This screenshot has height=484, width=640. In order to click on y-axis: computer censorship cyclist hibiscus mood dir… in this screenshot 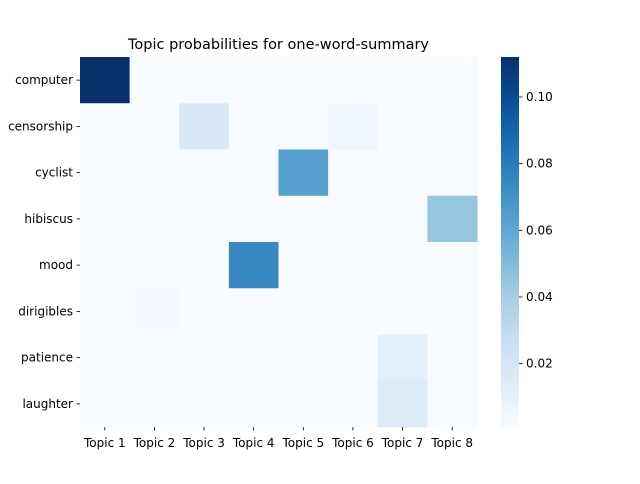, I will do `click(44, 242)`.